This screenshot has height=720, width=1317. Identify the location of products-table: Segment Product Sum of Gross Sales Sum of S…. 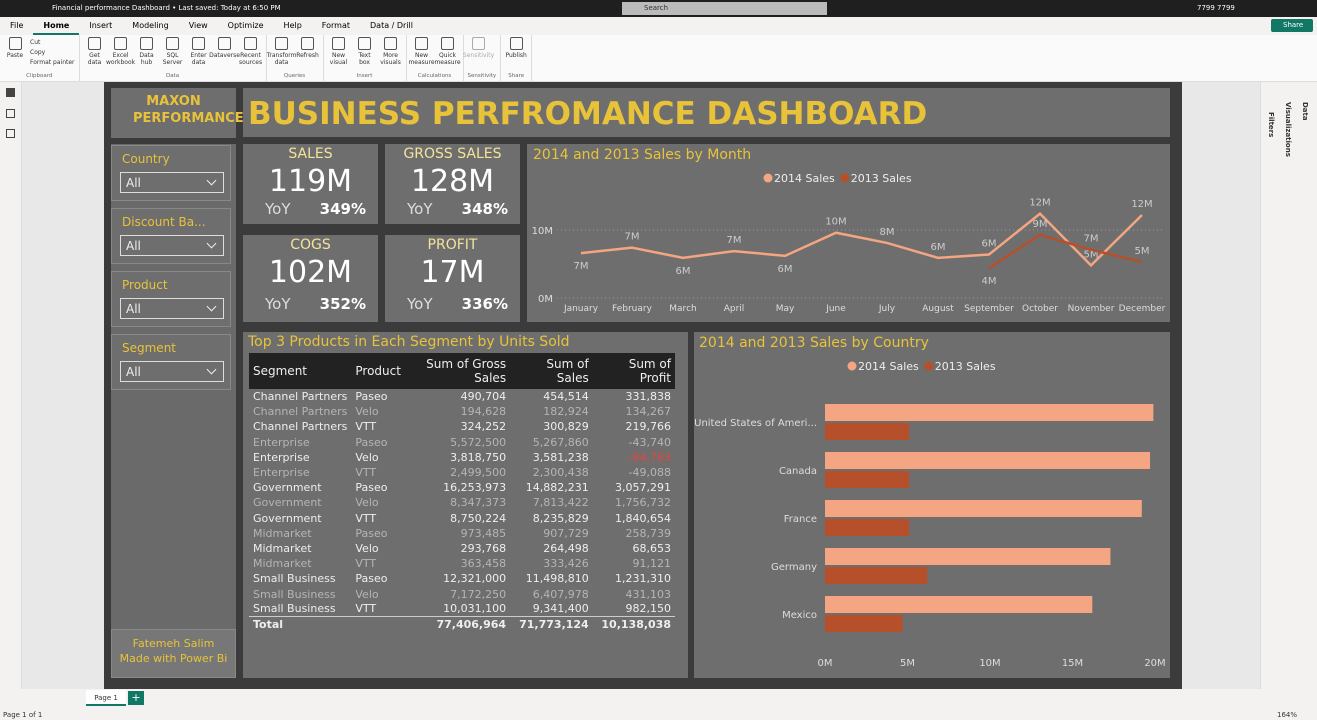
(462, 492).